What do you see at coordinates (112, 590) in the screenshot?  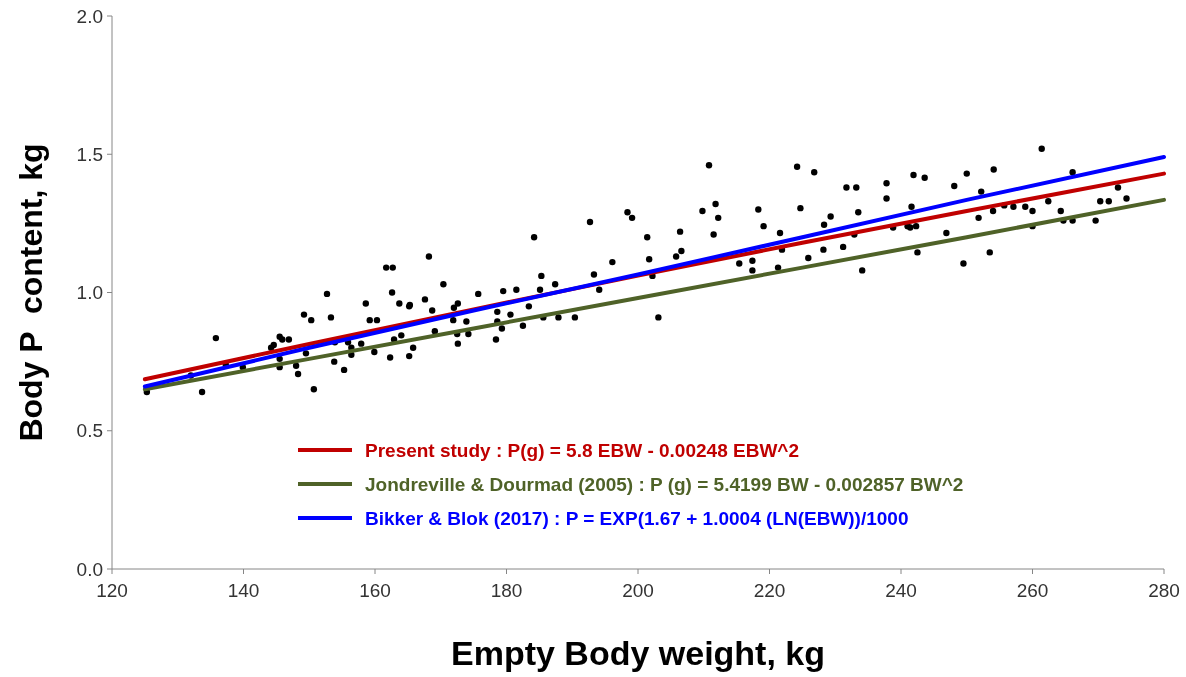 I see `x-tick-label: 120` at bounding box center [112, 590].